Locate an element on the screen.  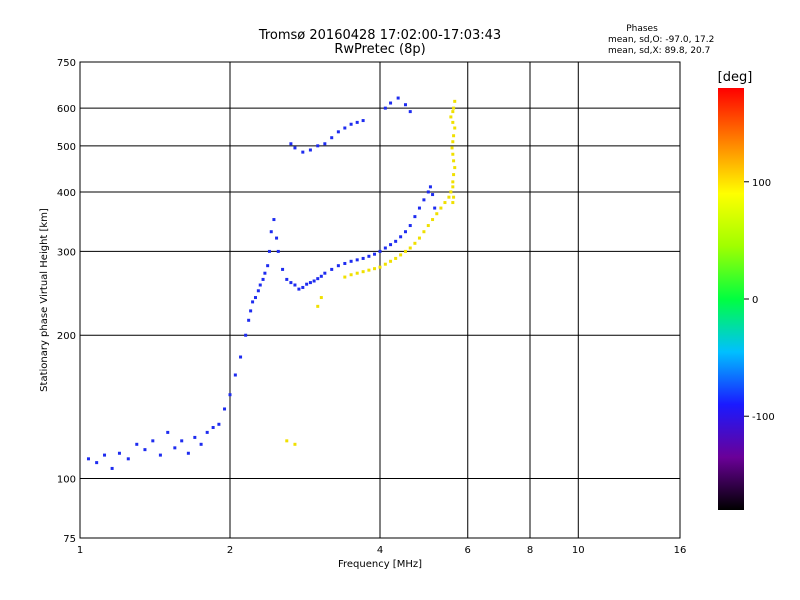
phases-x-stats: mean, sd,X: 89.8, 20.7 is located at coordinates (659, 51).